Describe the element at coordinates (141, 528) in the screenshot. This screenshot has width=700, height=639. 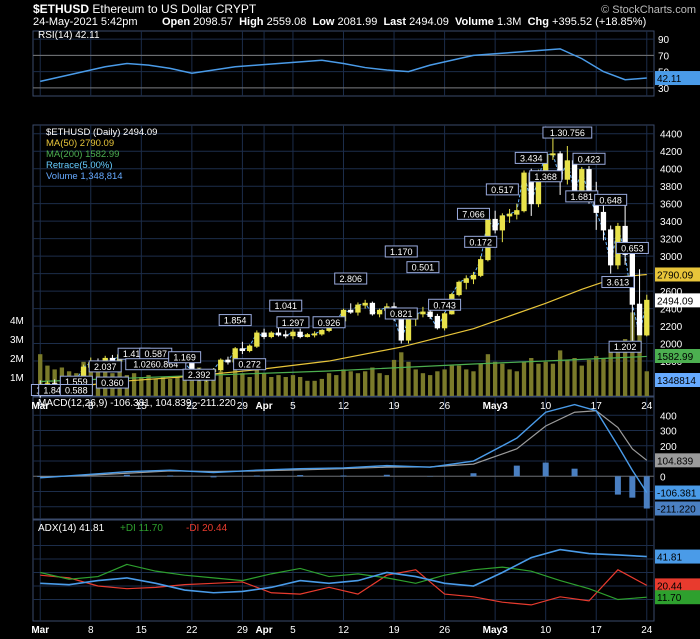
I see `plus-di-legend: +DI 11.70` at that location.